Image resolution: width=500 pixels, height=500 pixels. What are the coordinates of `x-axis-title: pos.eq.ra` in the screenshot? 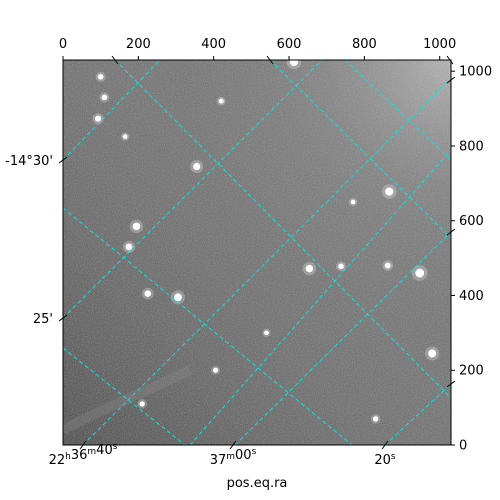 It's located at (257, 483).